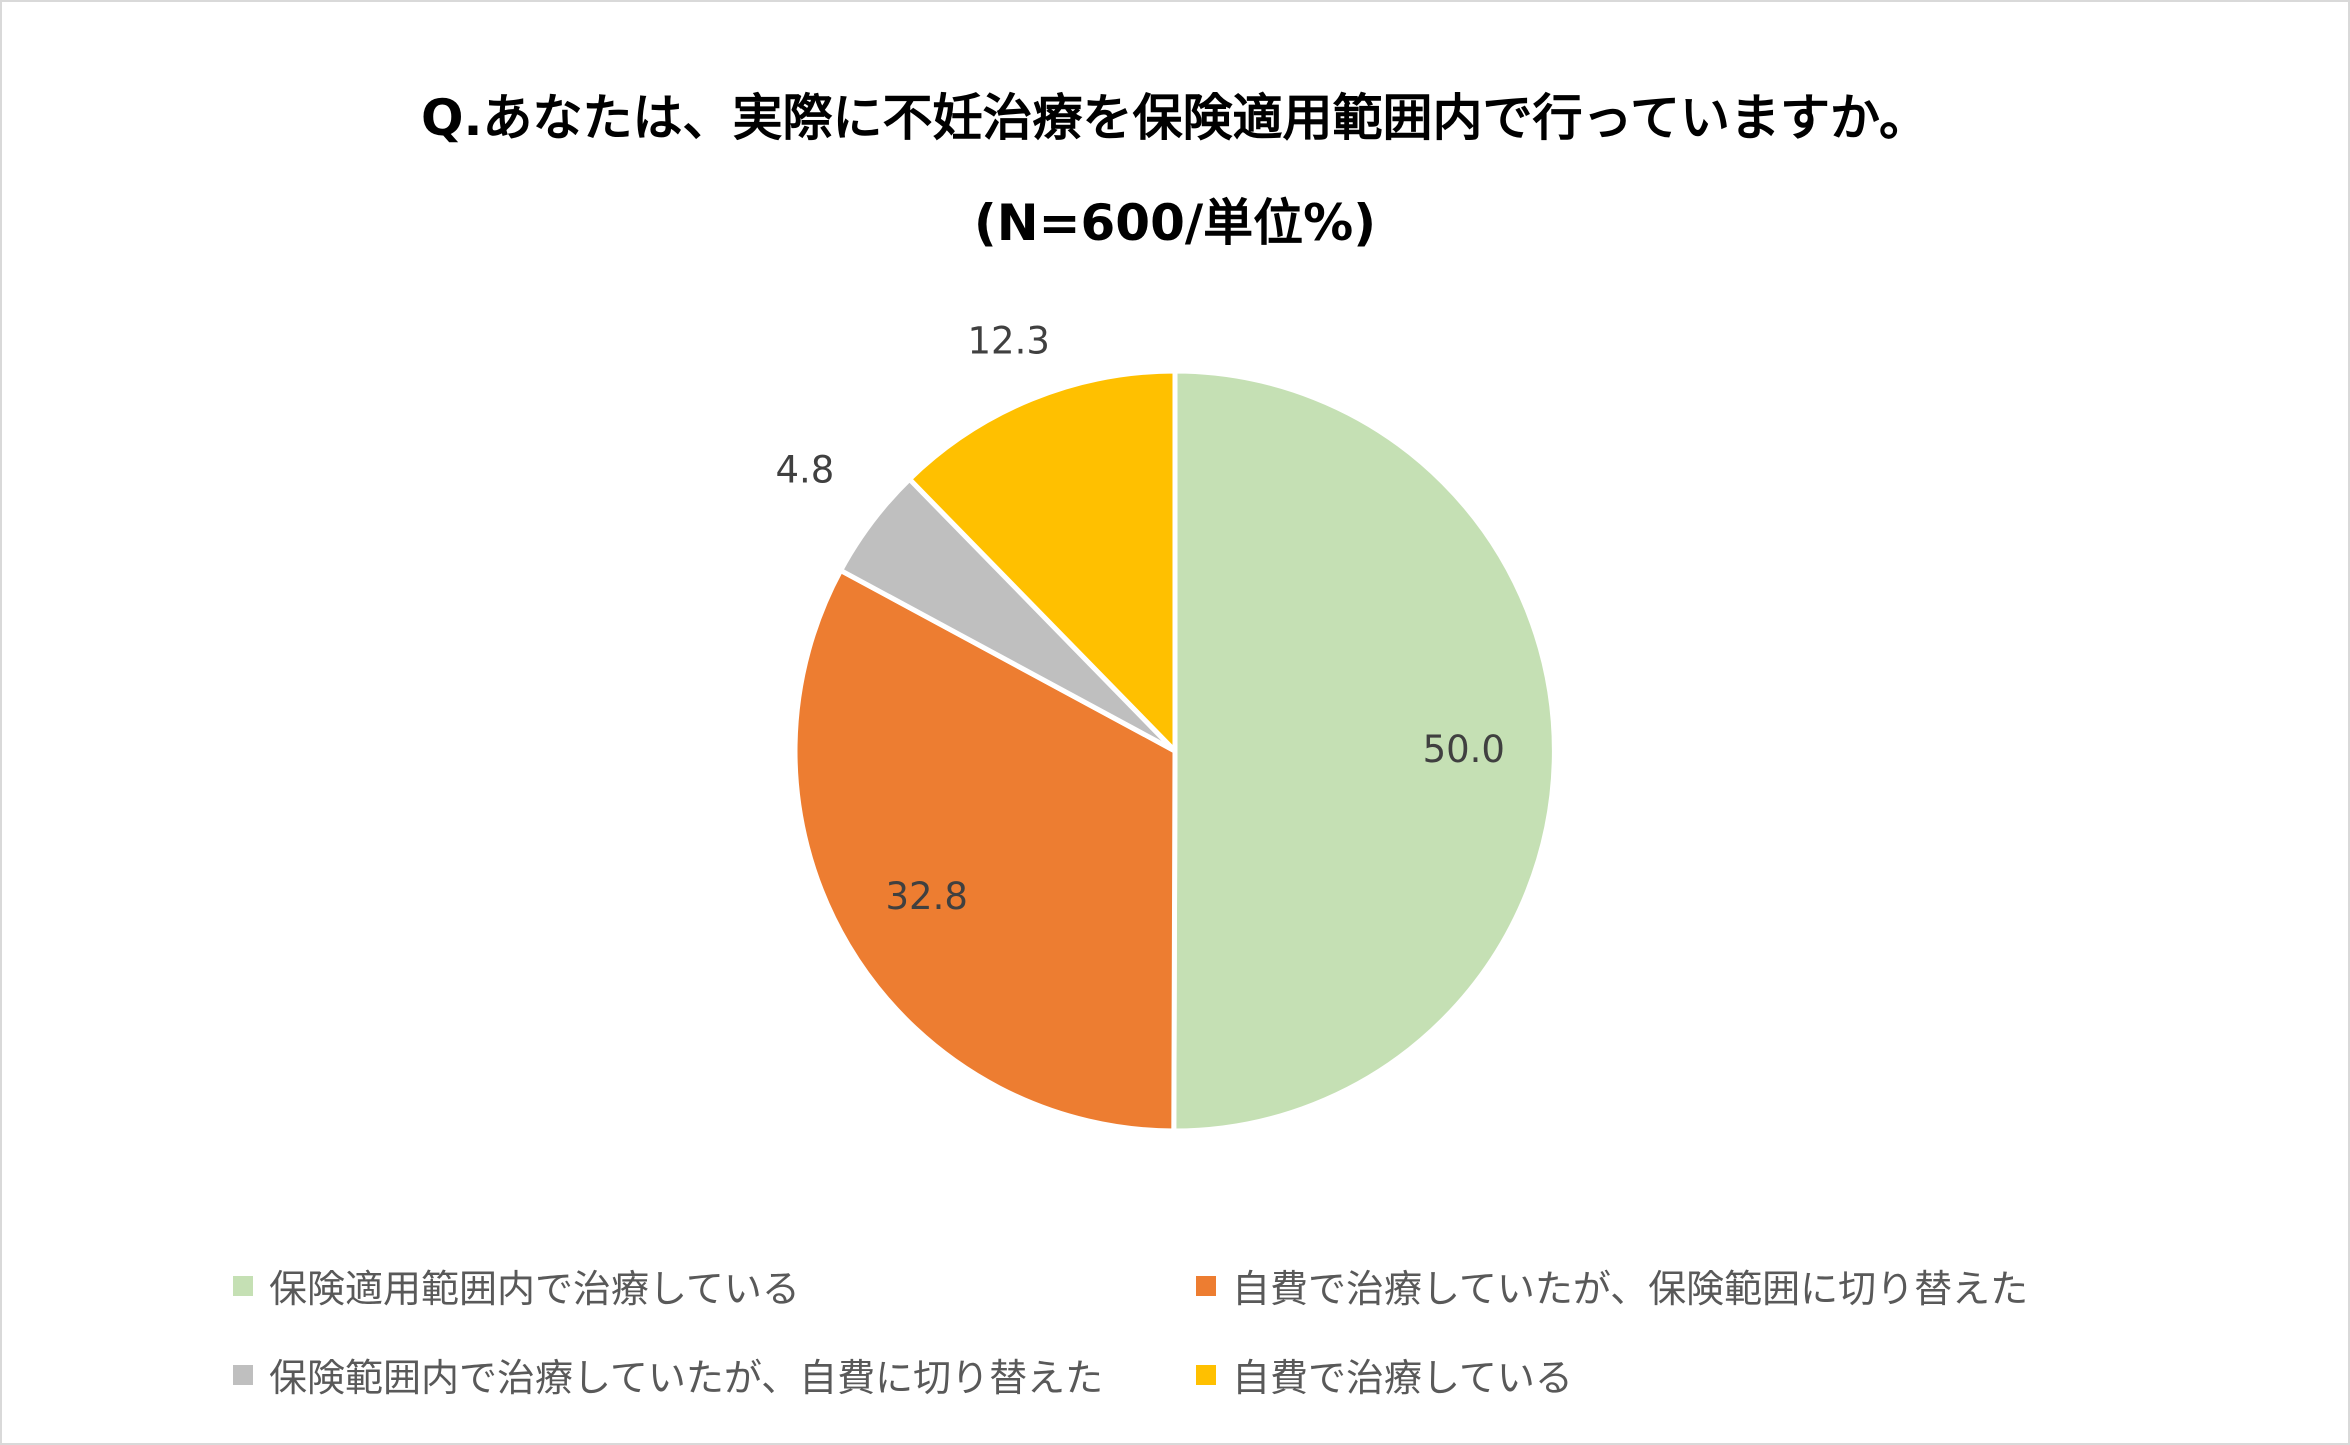  I want to click on pie-data-labels: 50.0 32.8 4.8 12.3, so click(1140, 618).